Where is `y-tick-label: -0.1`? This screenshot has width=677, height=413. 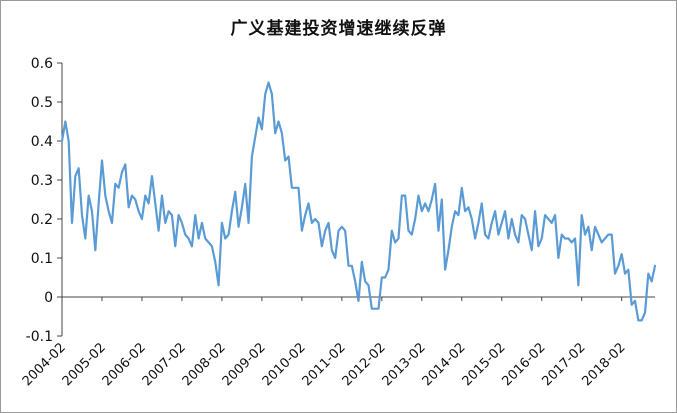
y-tick-label: -0.1 is located at coordinates (39, 337).